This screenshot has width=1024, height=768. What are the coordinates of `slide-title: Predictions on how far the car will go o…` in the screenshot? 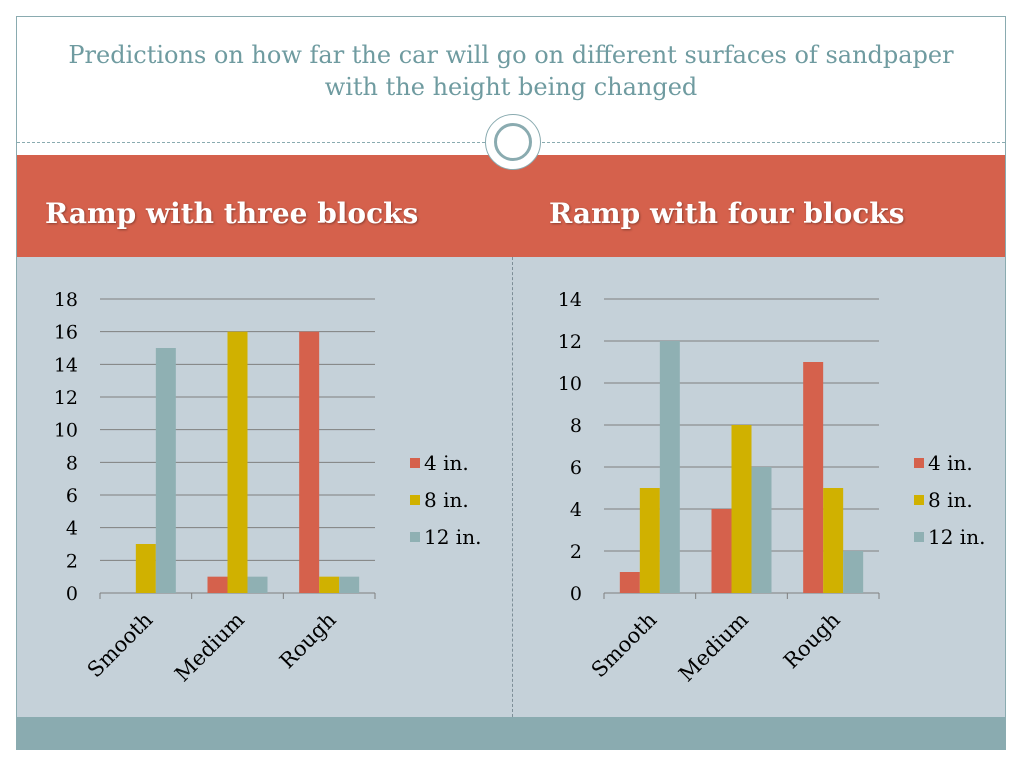 It's located at (511, 71).